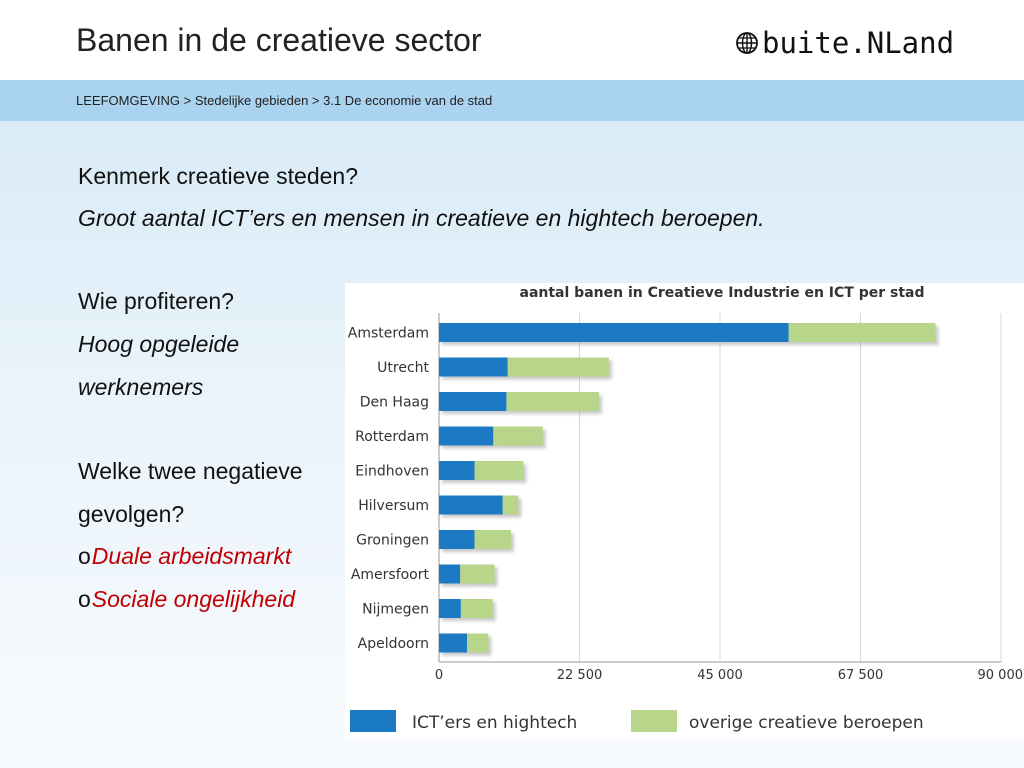 Image resolution: width=1024 pixels, height=768 pixels. What do you see at coordinates (720, 675) in the screenshot?
I see `x-tick-label: 45 000` at bounding box center [720, 675].